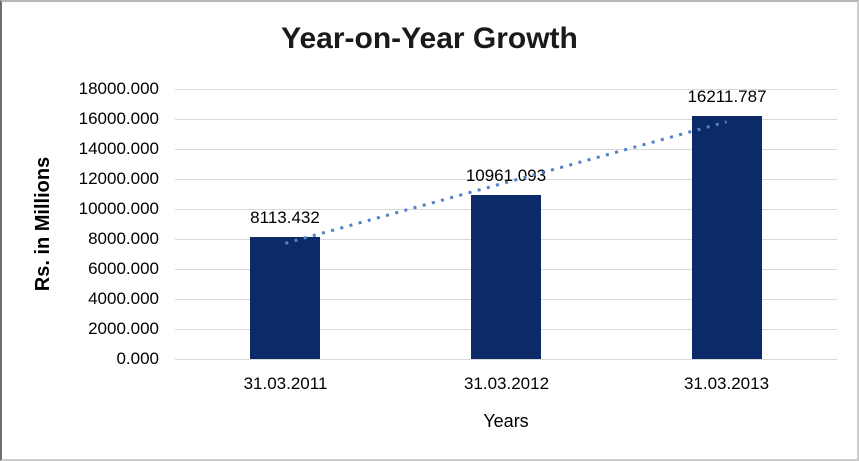  What do you see at coordinates (726, 383) in the screenshot?
I see `x-category-label: 31.03.2013` at bounding box center [726, 383].